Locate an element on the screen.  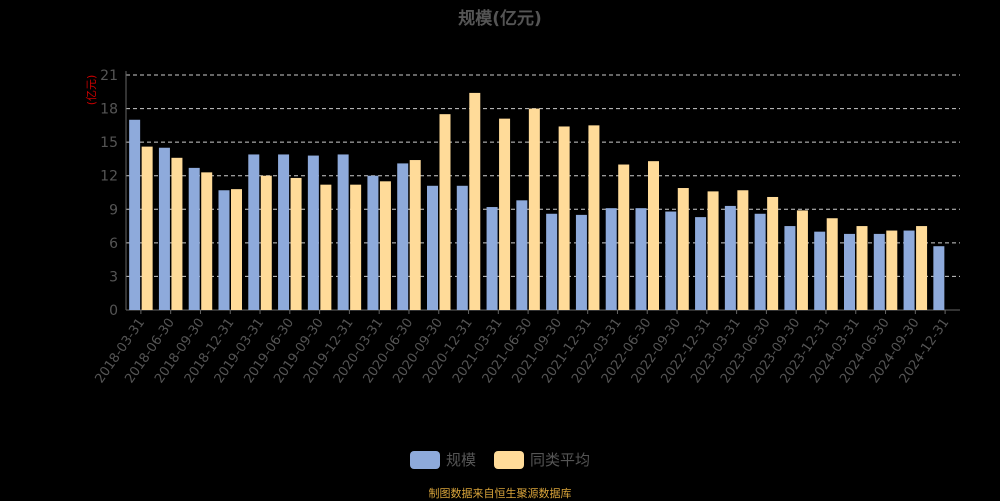
y-tick-label: 6 is located at coordinates (113, 244).